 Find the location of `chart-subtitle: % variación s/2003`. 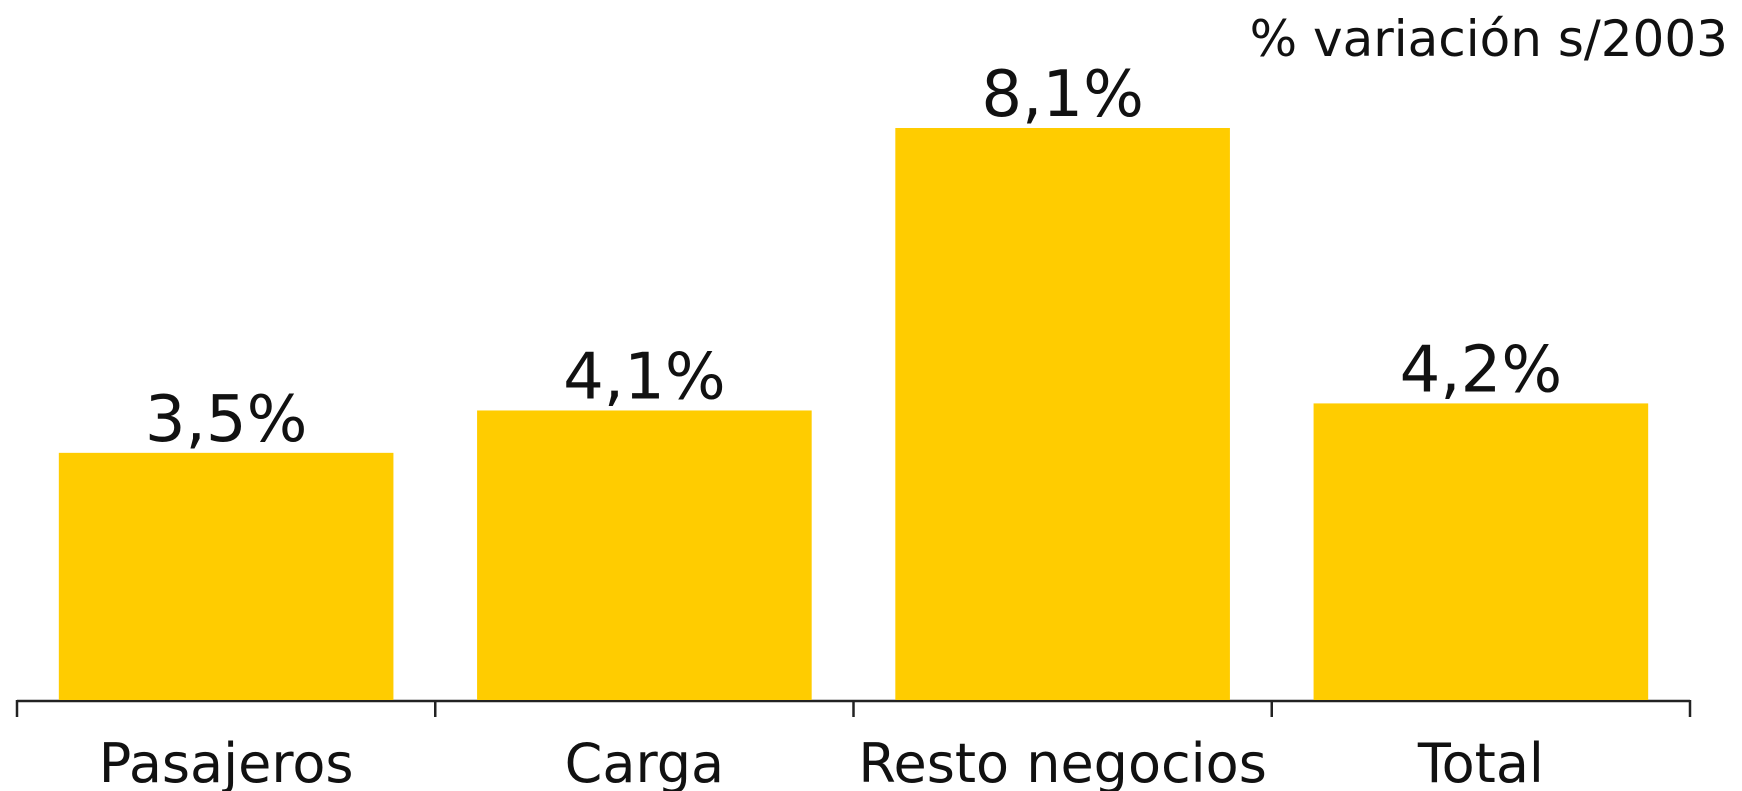

chart-subtitle: % variación s/2003 is located at coordinates (1489, 39).